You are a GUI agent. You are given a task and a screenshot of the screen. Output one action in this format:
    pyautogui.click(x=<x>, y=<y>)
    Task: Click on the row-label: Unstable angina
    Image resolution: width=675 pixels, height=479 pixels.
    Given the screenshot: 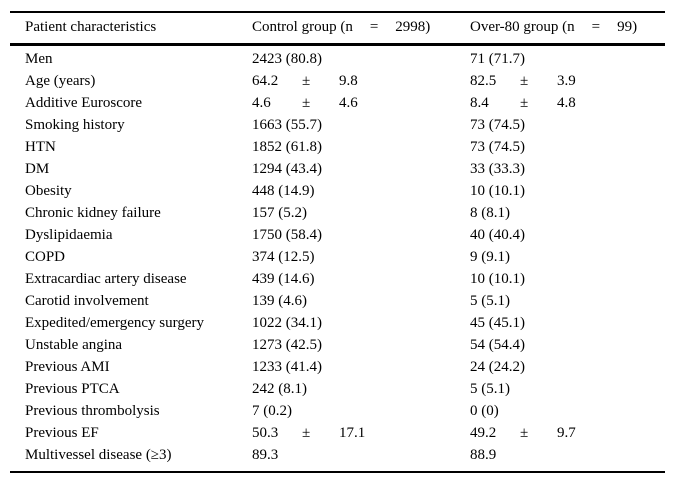 What is the action you would take?
    pyautogui.click(x=74, y=344)
    